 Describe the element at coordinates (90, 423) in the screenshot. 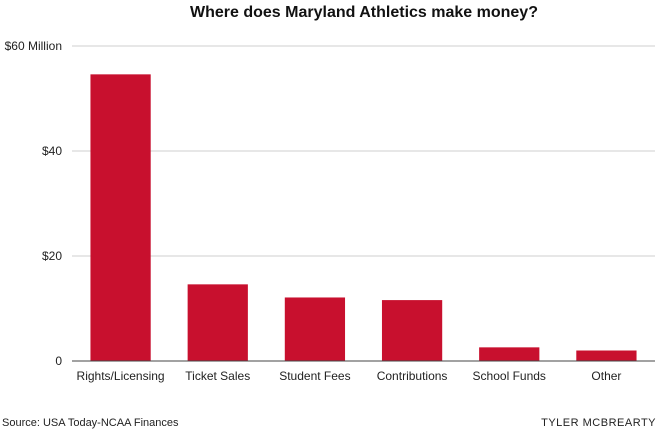

I see `source-note: Source: USA Today-NCAA Finances` at that location.